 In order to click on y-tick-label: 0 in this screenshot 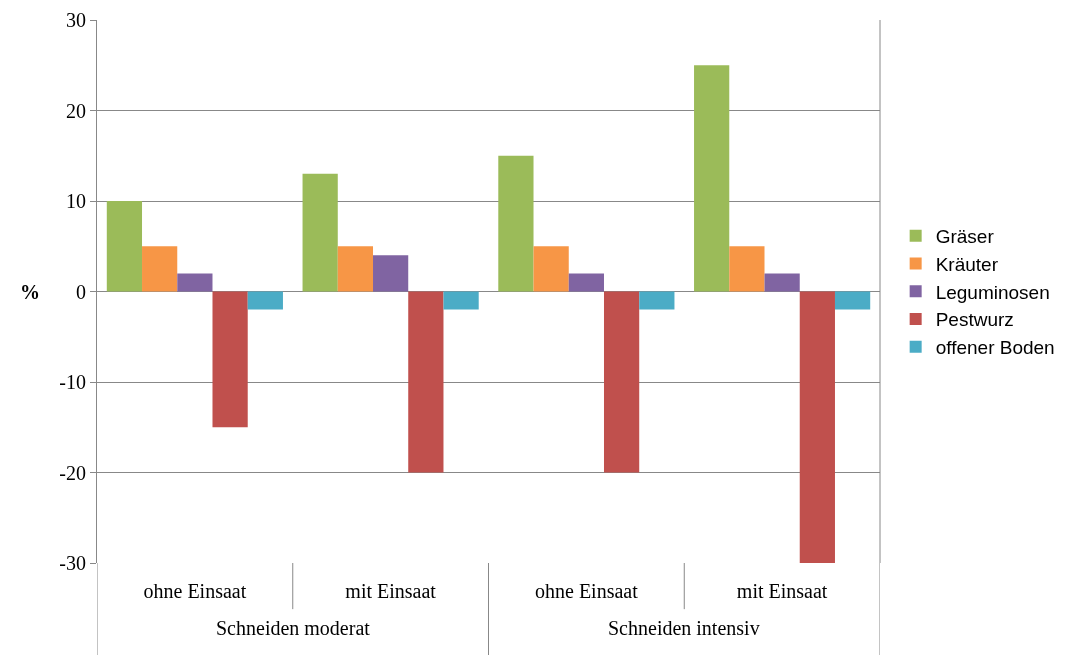, I will do `click(81, 291)`.